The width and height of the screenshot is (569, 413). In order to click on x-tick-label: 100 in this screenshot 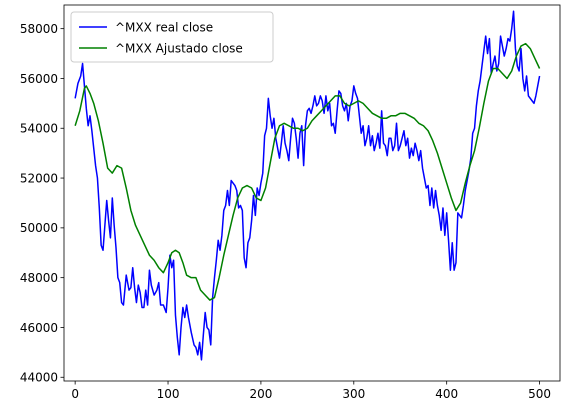, I will do `click(168, 394)`.